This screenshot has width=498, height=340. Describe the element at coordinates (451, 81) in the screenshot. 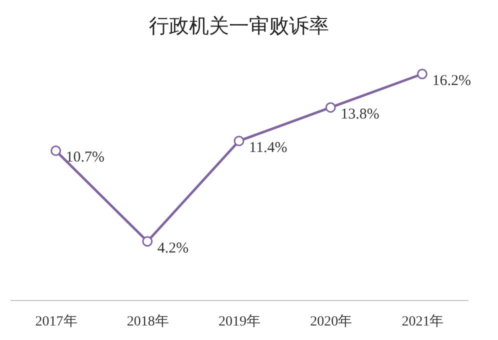

I see `data-label: 16.2%` at that location.